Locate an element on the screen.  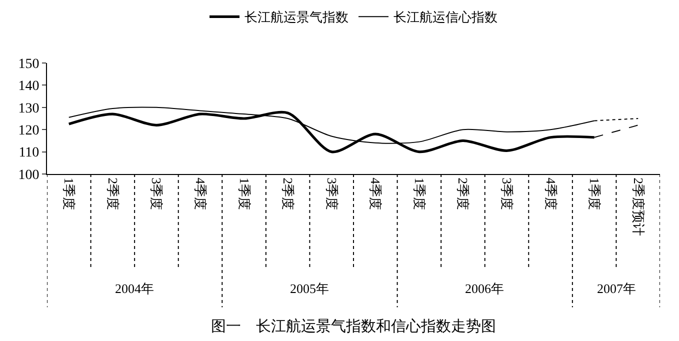
y-tick-label: 120 is located at coordinates (29, 131).